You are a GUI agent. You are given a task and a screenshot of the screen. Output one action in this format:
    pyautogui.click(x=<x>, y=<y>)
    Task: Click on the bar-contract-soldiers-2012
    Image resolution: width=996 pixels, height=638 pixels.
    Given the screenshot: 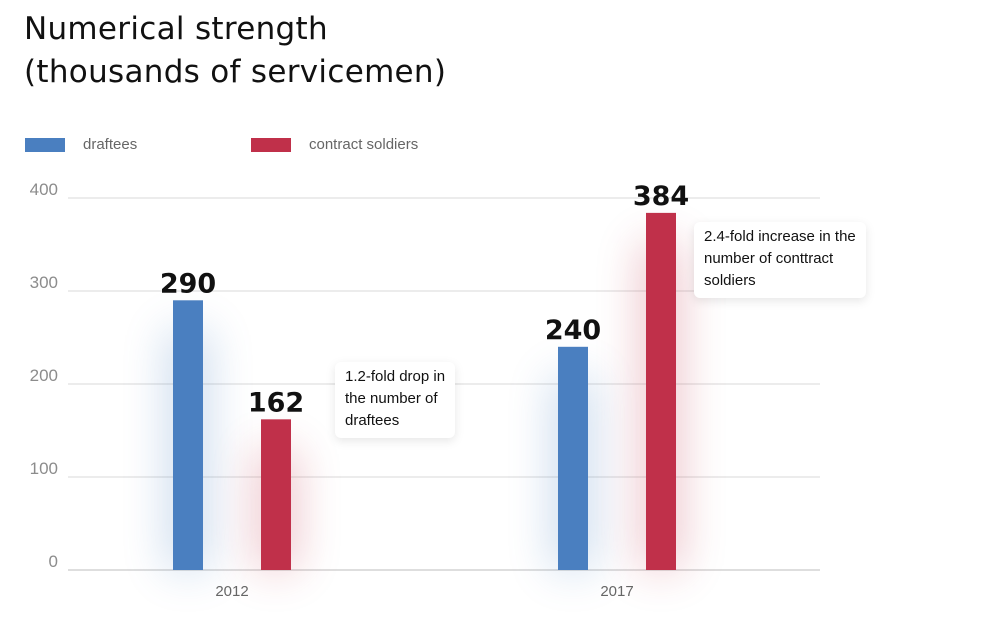 What is the action you would take?
    pyautogui.click(x=276, y=494)
    